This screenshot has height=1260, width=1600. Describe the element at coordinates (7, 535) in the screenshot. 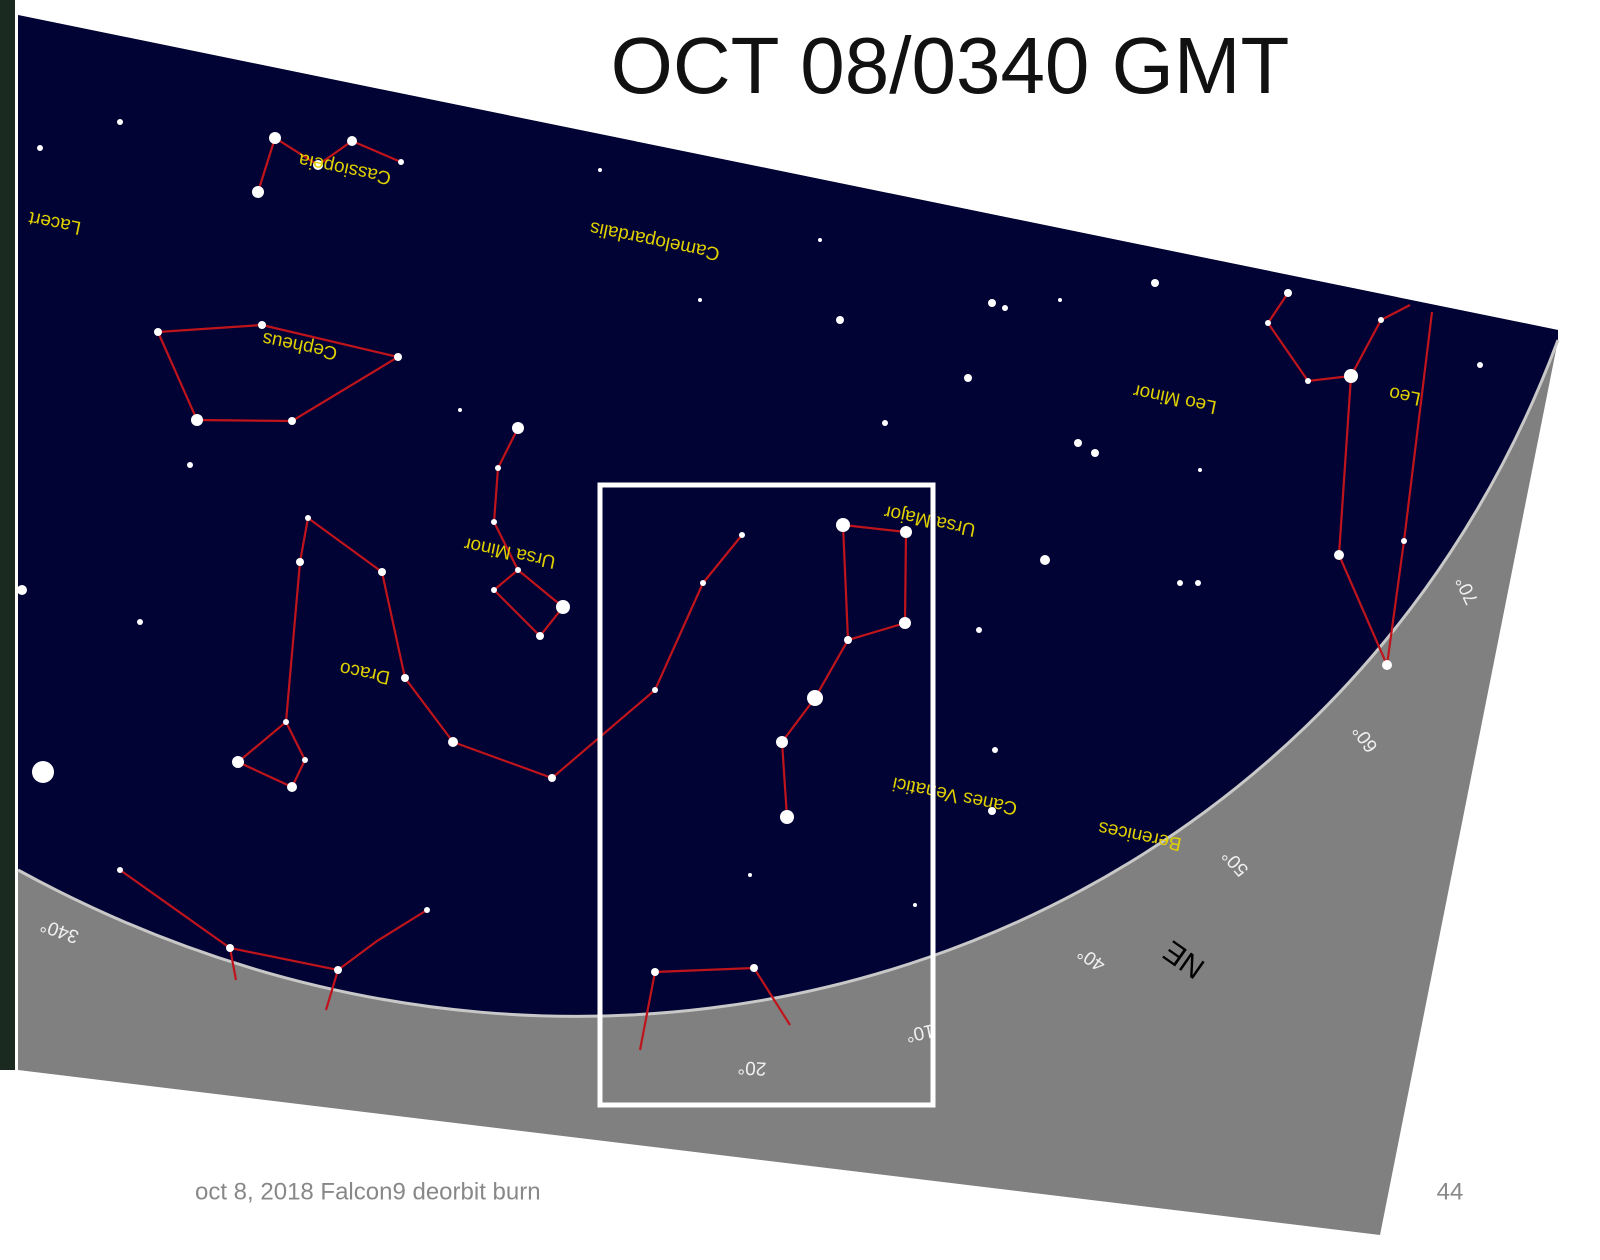

I see `photo-edge` at that location.